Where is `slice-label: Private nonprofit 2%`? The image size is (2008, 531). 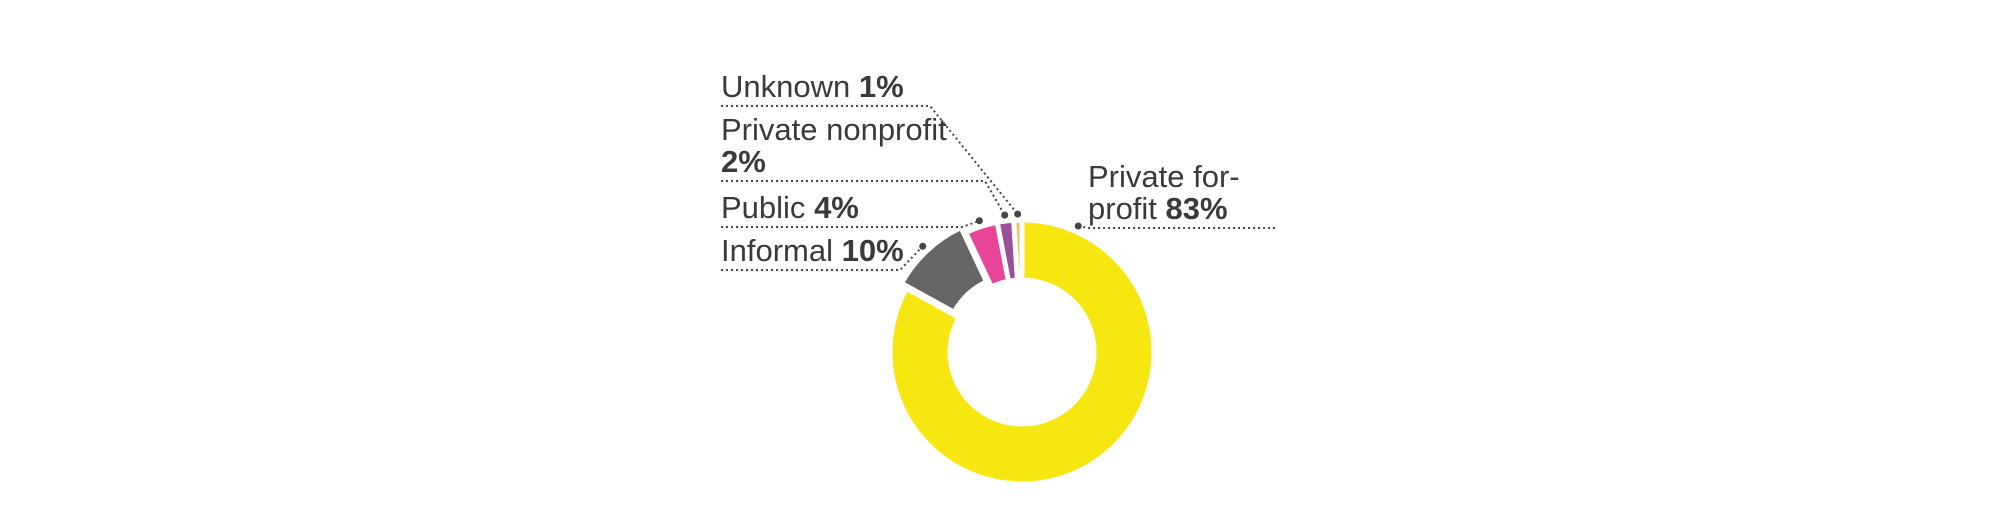 slice-label: Private nonprofit 2% is located at coordinates (846, 147).